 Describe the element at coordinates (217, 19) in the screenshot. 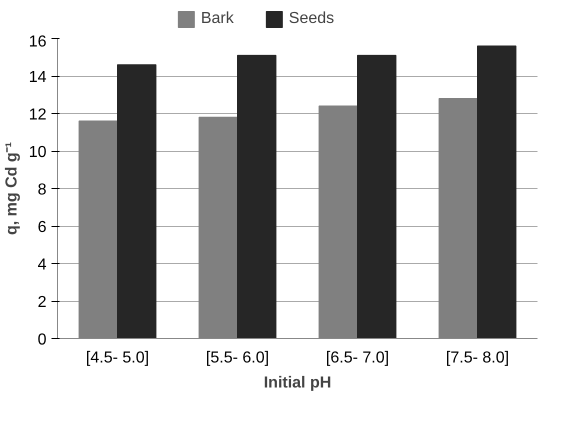

I see `legend-label: Bark` at that location.